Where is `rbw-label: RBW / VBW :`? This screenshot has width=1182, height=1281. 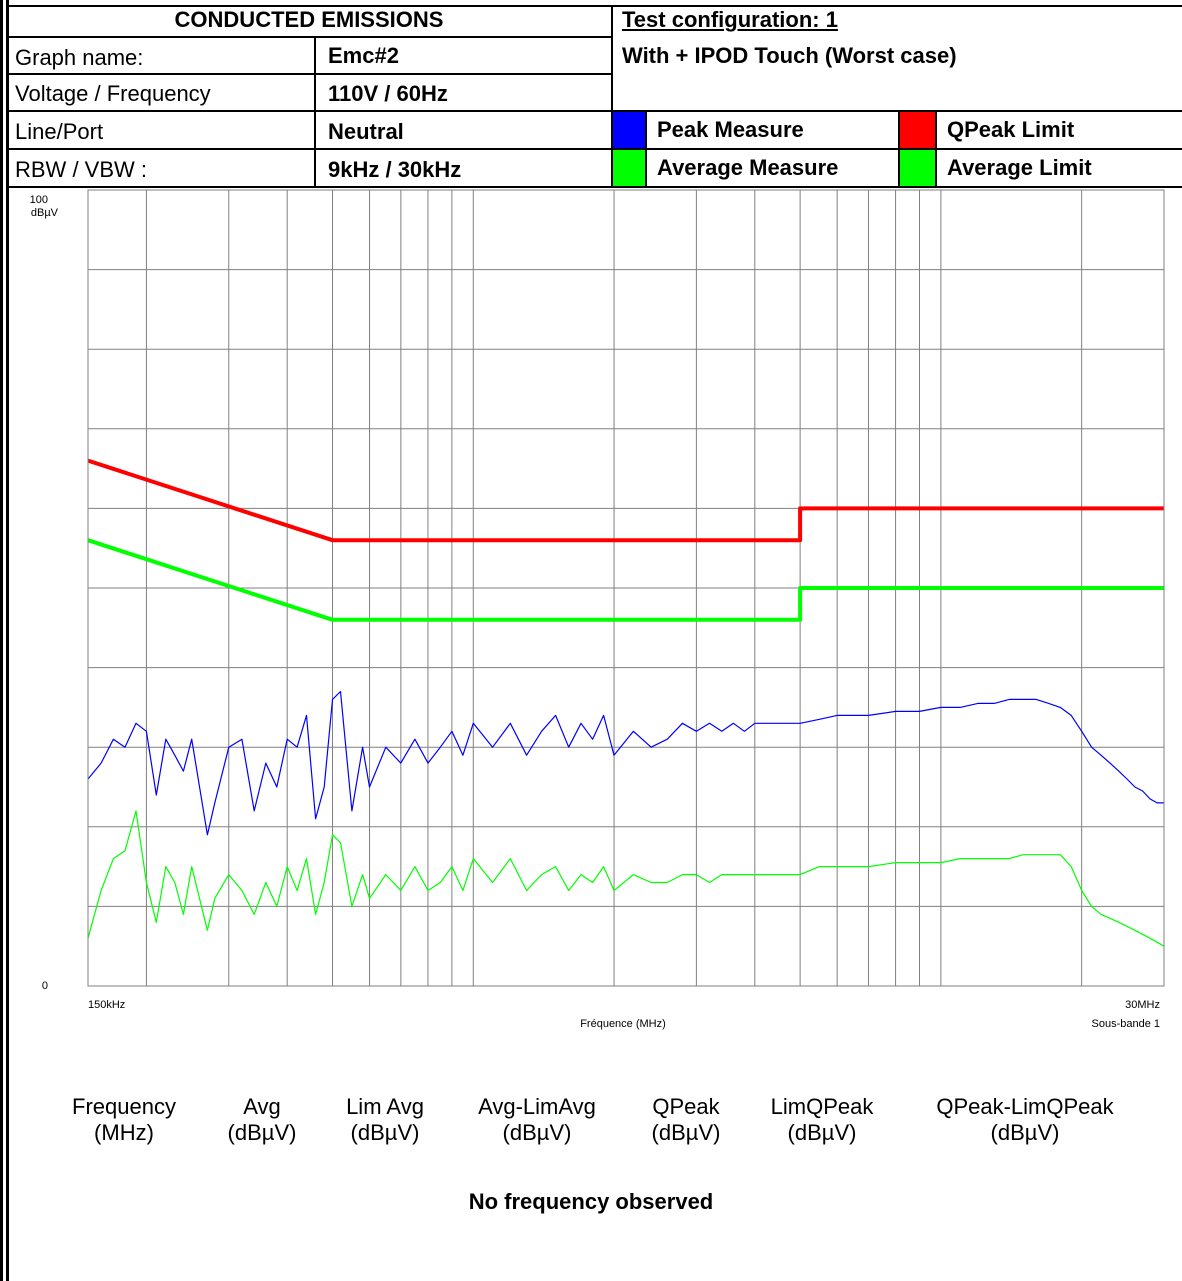 rbw-label: RBW / VBW : is located at coordinates (81, 170).